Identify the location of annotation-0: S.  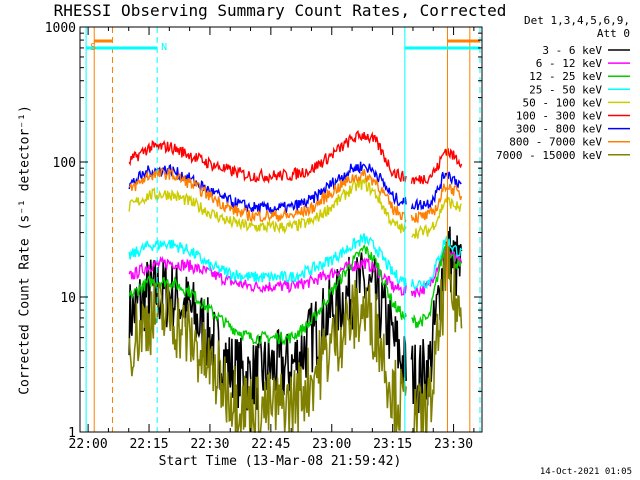
(93, 47).